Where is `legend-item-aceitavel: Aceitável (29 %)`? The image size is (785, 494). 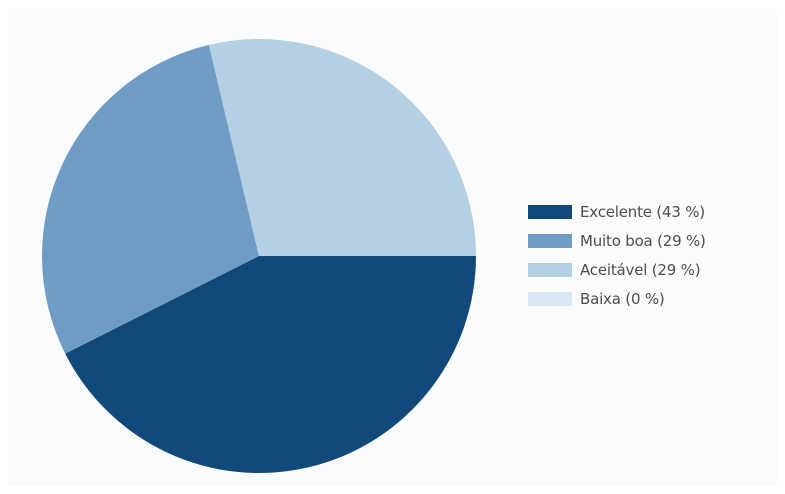 legend-item-aceitavel: Aceitável (29 %) is located at coordinates (617, 270).